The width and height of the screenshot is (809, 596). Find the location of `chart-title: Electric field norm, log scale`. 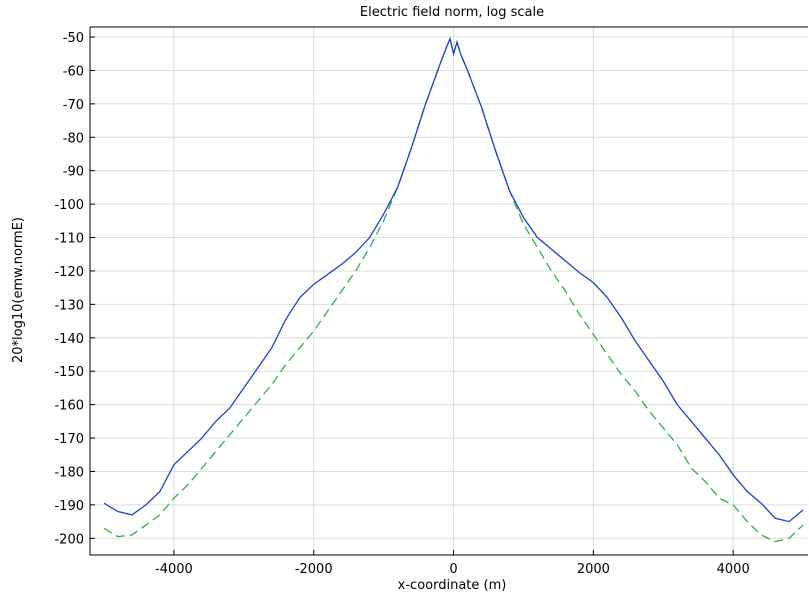

chart-title: Electric field norm, log scale is located at coordinates (452, 12).